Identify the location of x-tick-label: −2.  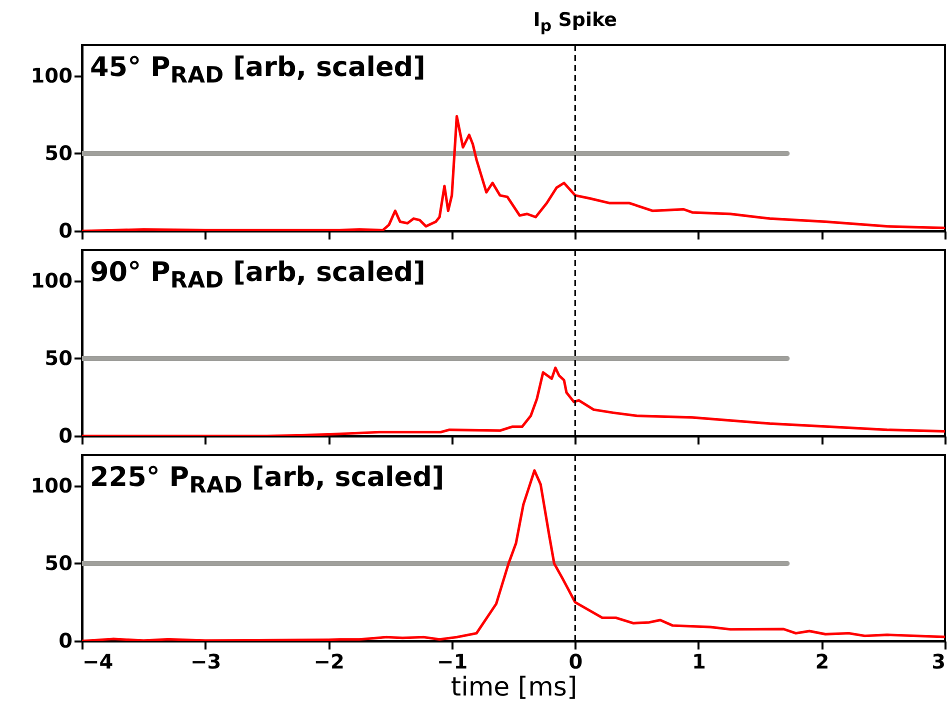
(329, 662).